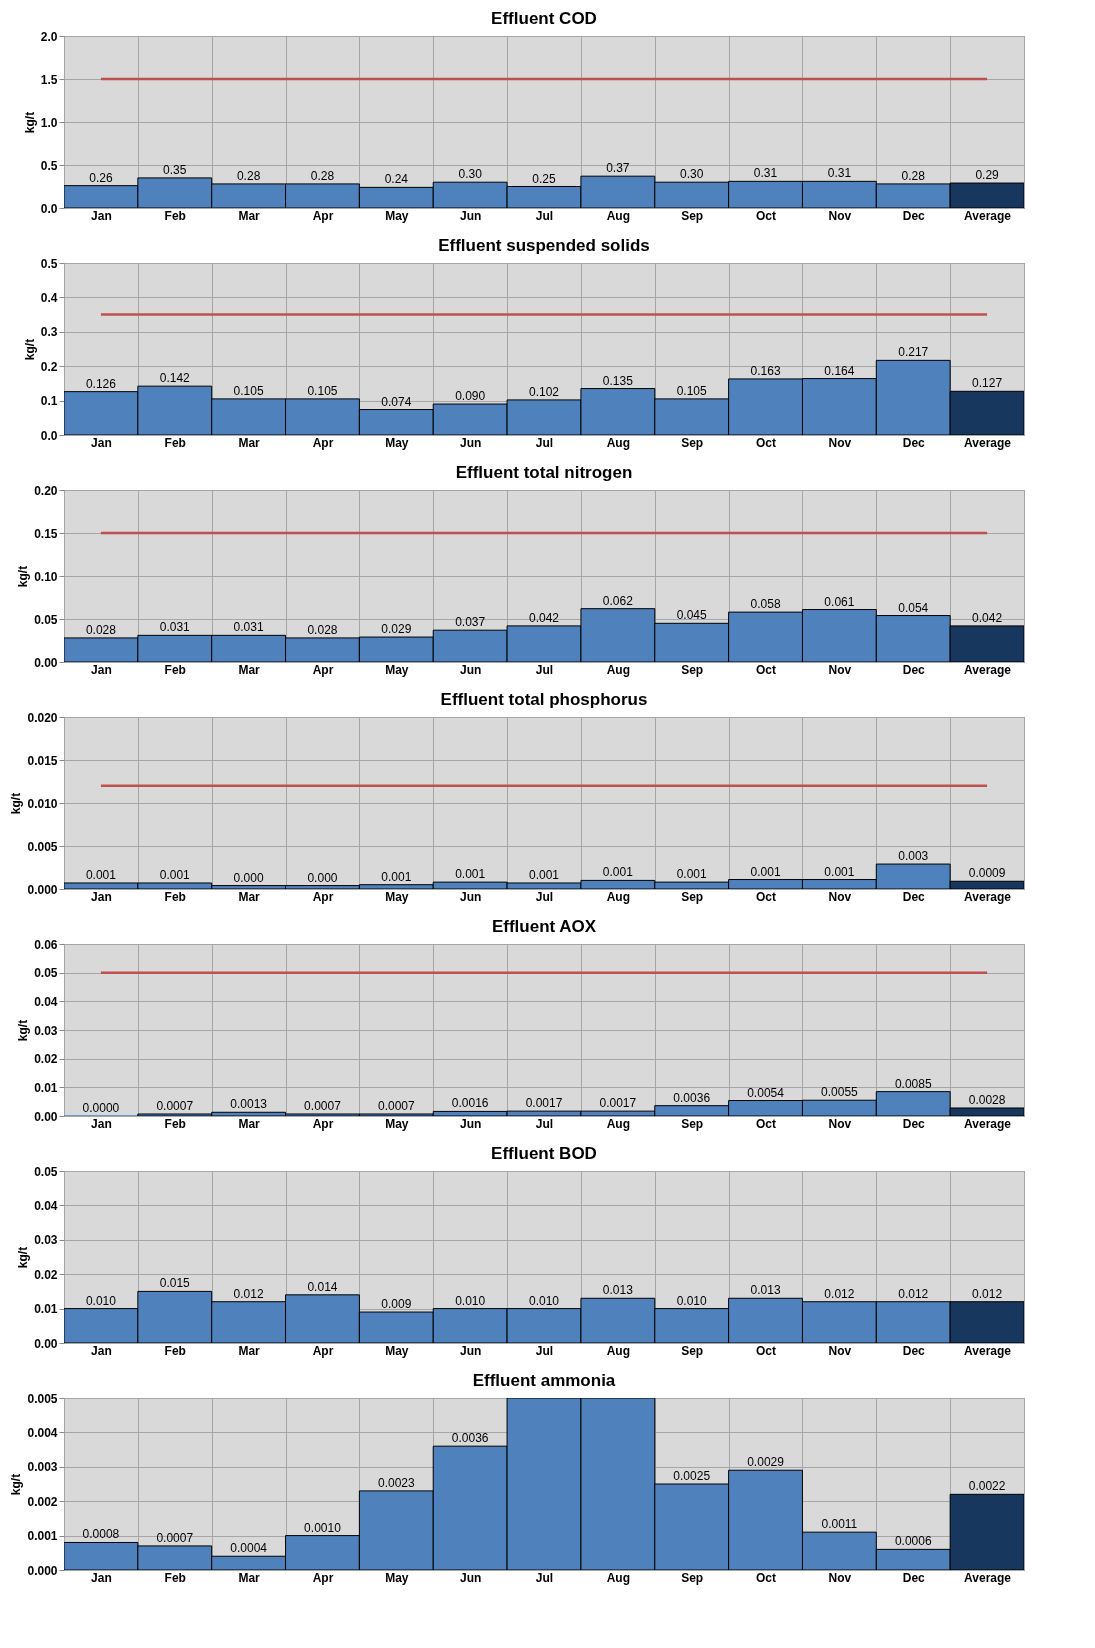 The width and height of the screenshot is (1095, 1648). Describe the element at coordinates (49, 366) in the screenshot. I see `y-tick-label: 0.2` at that location.